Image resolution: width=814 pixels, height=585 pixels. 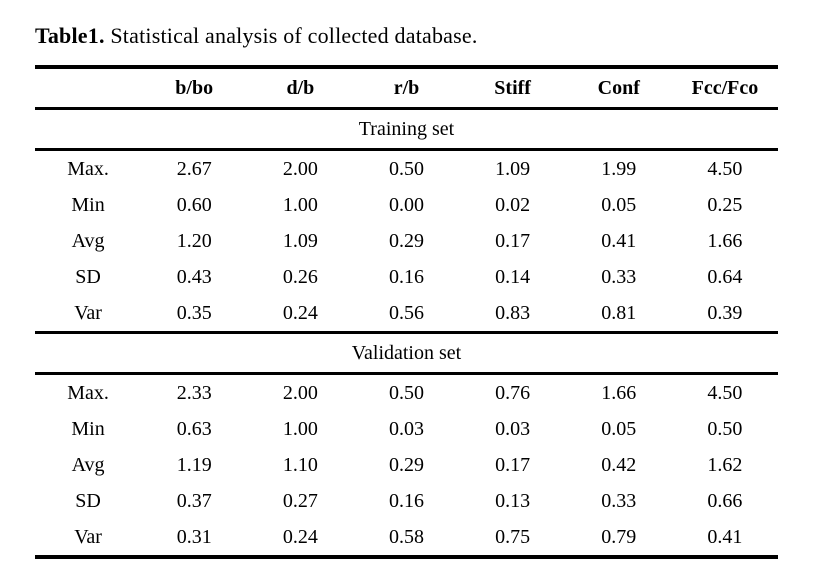 I want to click on table-cell: 0.27, so click(x=300, y=500).